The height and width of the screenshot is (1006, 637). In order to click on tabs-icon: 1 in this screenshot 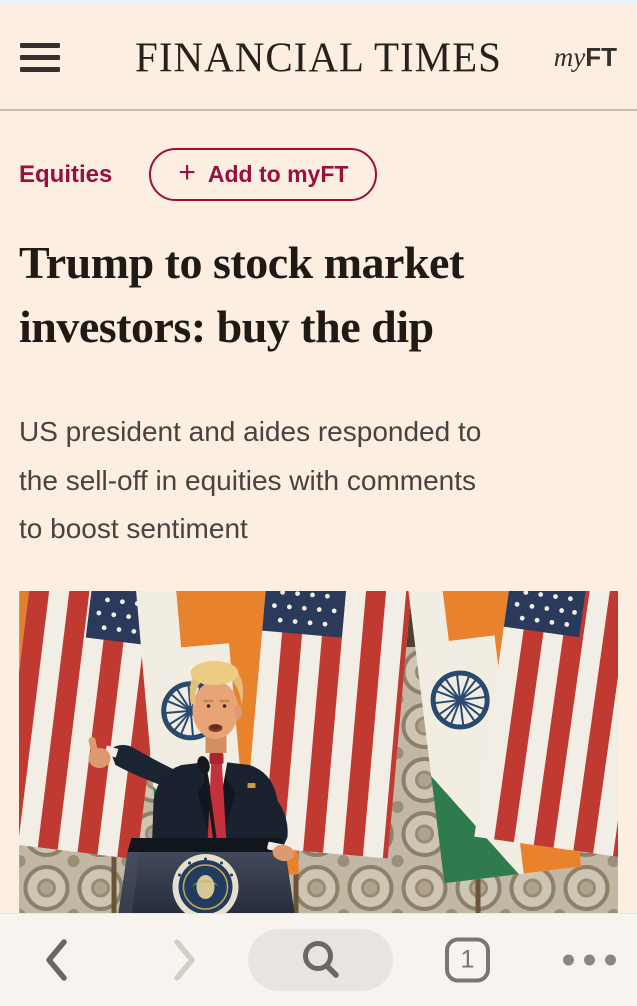, I will do `click(467, 960)`.